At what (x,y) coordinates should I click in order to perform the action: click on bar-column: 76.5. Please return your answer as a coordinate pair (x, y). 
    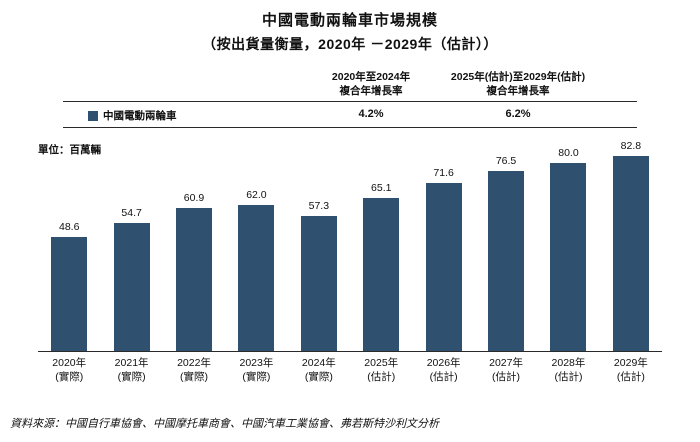
    Looking at the image, I should click on (506, 244).